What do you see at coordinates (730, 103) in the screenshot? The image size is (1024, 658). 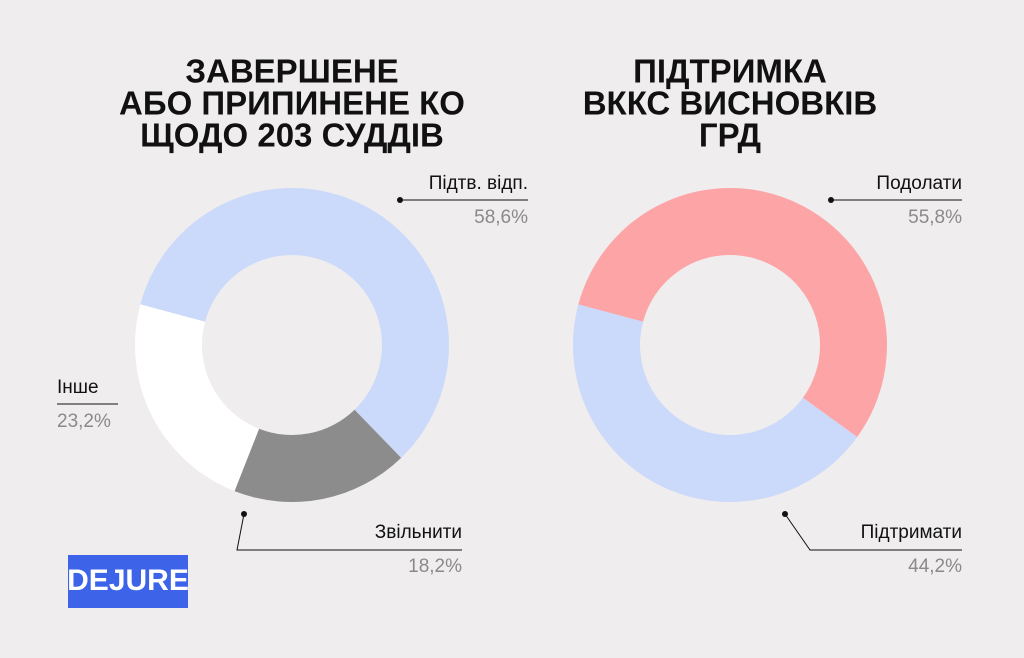 I see `chart-title: ВККС ВИСНОВКІВ` at bounding box center [730, 103].